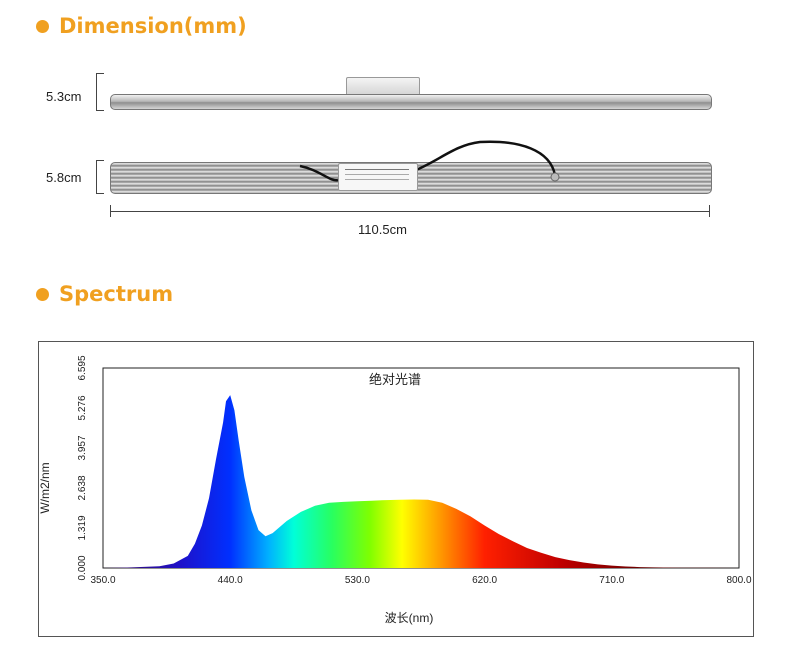 This screenshot has width=790, height=670. Describe the element at coordinates (82, 447) in the screenshot. I see `y-tick-label: 3.957` at that location.